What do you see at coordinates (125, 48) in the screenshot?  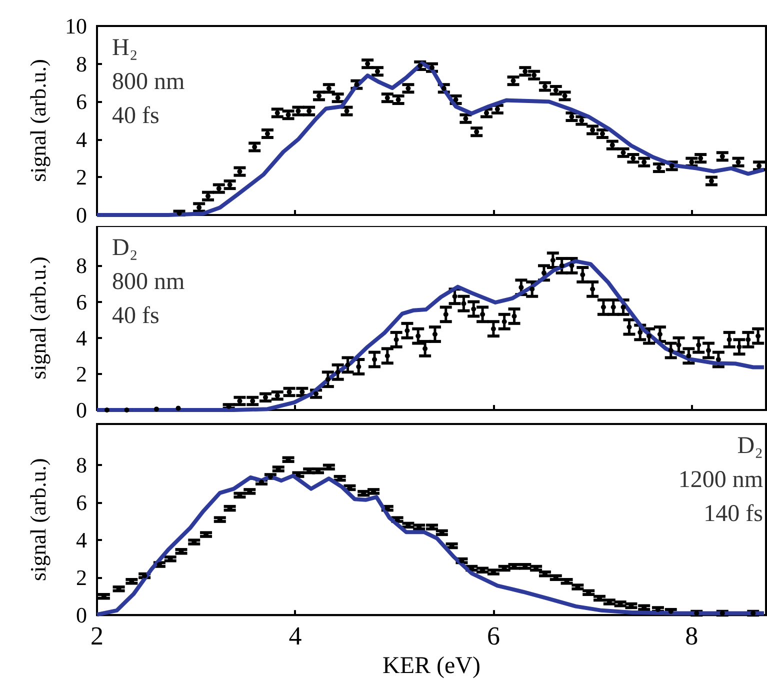 I see `annotation: H₂` at bounding box center [125, 48].